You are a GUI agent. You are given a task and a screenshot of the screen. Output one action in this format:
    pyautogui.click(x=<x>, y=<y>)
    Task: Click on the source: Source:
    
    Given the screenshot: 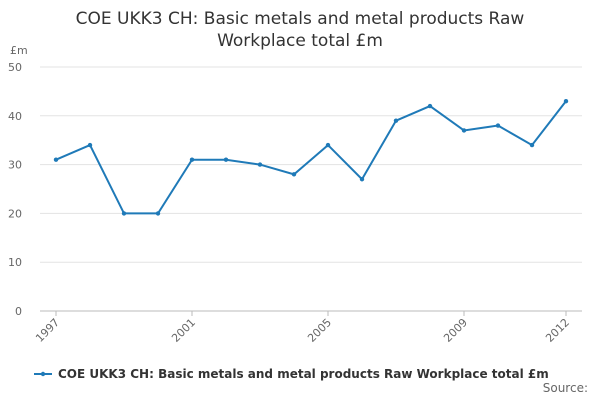 What is the action you would take?
    pyautogui.click(x=565, y=388)
    